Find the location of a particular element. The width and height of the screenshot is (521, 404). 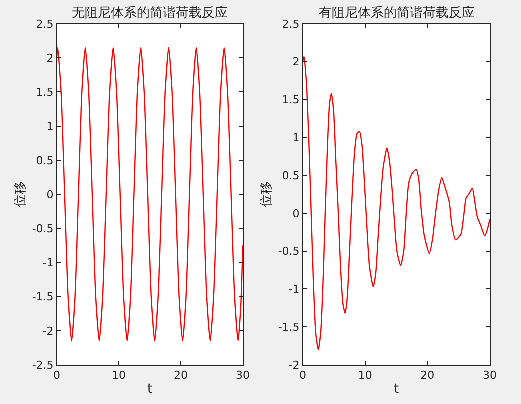

chart-title: 有阻尼体系的简谐荷载反应 is located at coordinates (397, 13).